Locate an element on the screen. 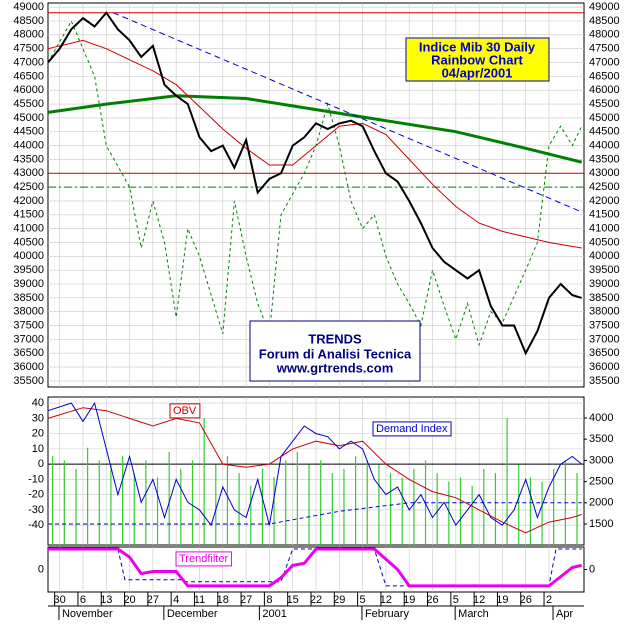 The width and height of the screenshot is (636, 626). y2-tick-label: 46000 is located at coordinates (604, 90).